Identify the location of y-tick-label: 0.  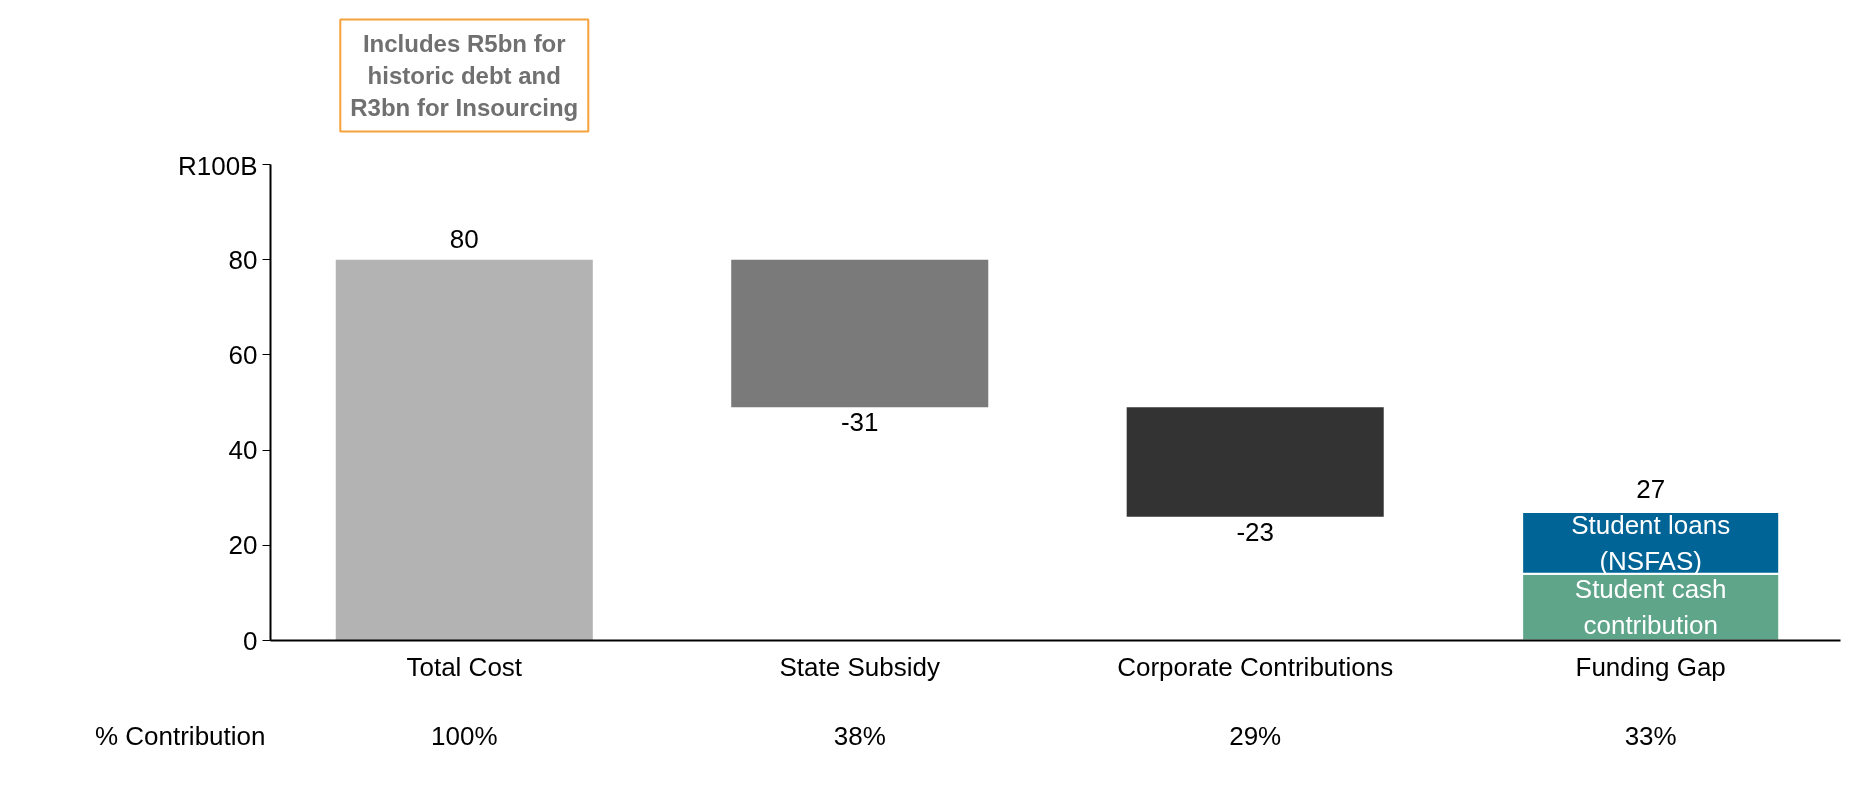
(250, 640).